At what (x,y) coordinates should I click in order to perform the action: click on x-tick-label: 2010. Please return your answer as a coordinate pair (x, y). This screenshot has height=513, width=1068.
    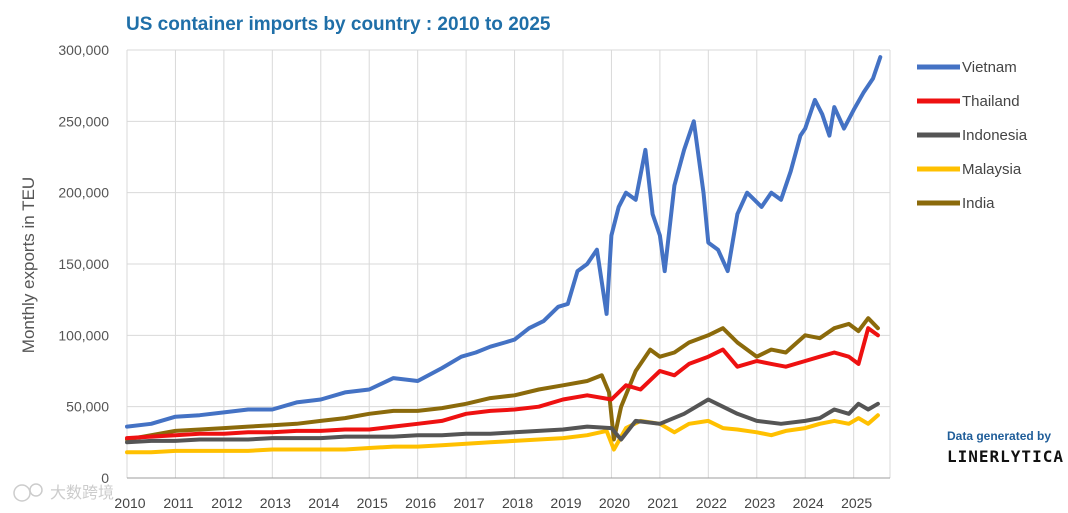
    Looking at the image, I should click on (129, 503).